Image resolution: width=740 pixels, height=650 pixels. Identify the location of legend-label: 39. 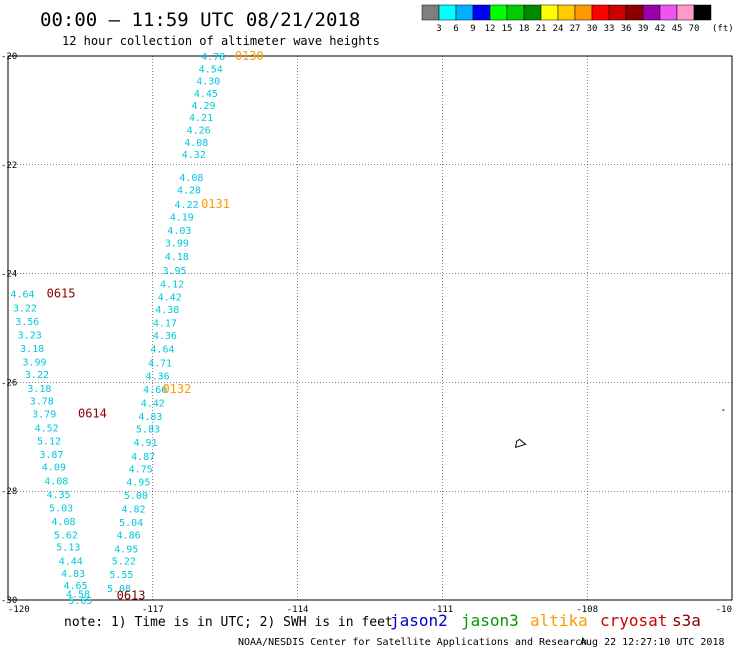
(643, 29).